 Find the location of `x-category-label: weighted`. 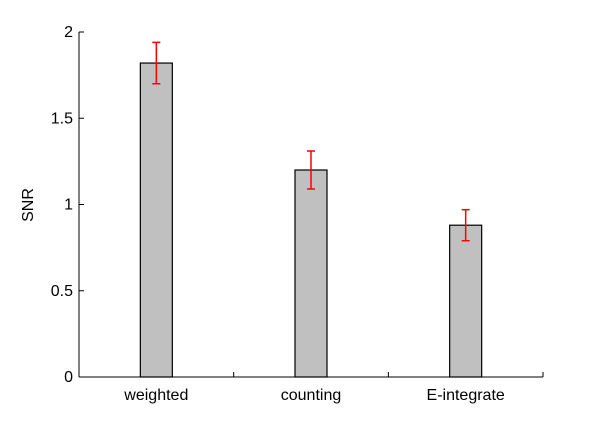

x-category-label: weighted is located at coordinates (155, 395).